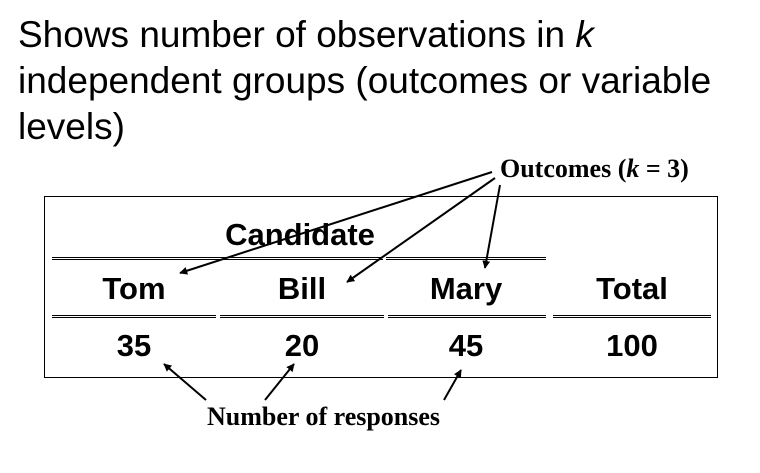 Image resolution: width=760 pixels, height=473 pixels. I want to click on responses-label: Number of responses, so click(324, 416).